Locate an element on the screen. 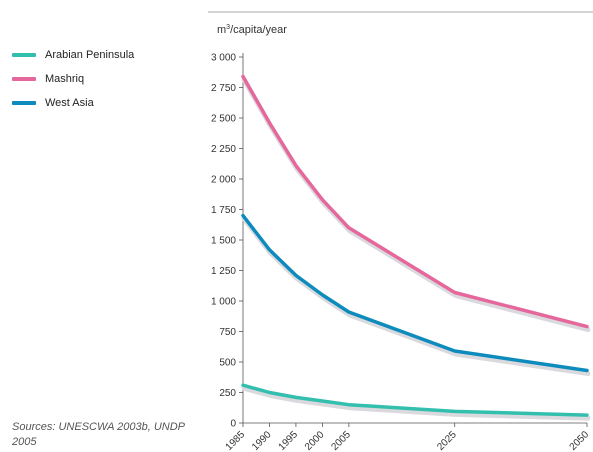 This screenshot has width=593, height=452. legend: Arabian Peninsula Mashriq West Asia is located at coordinates (73, 82).